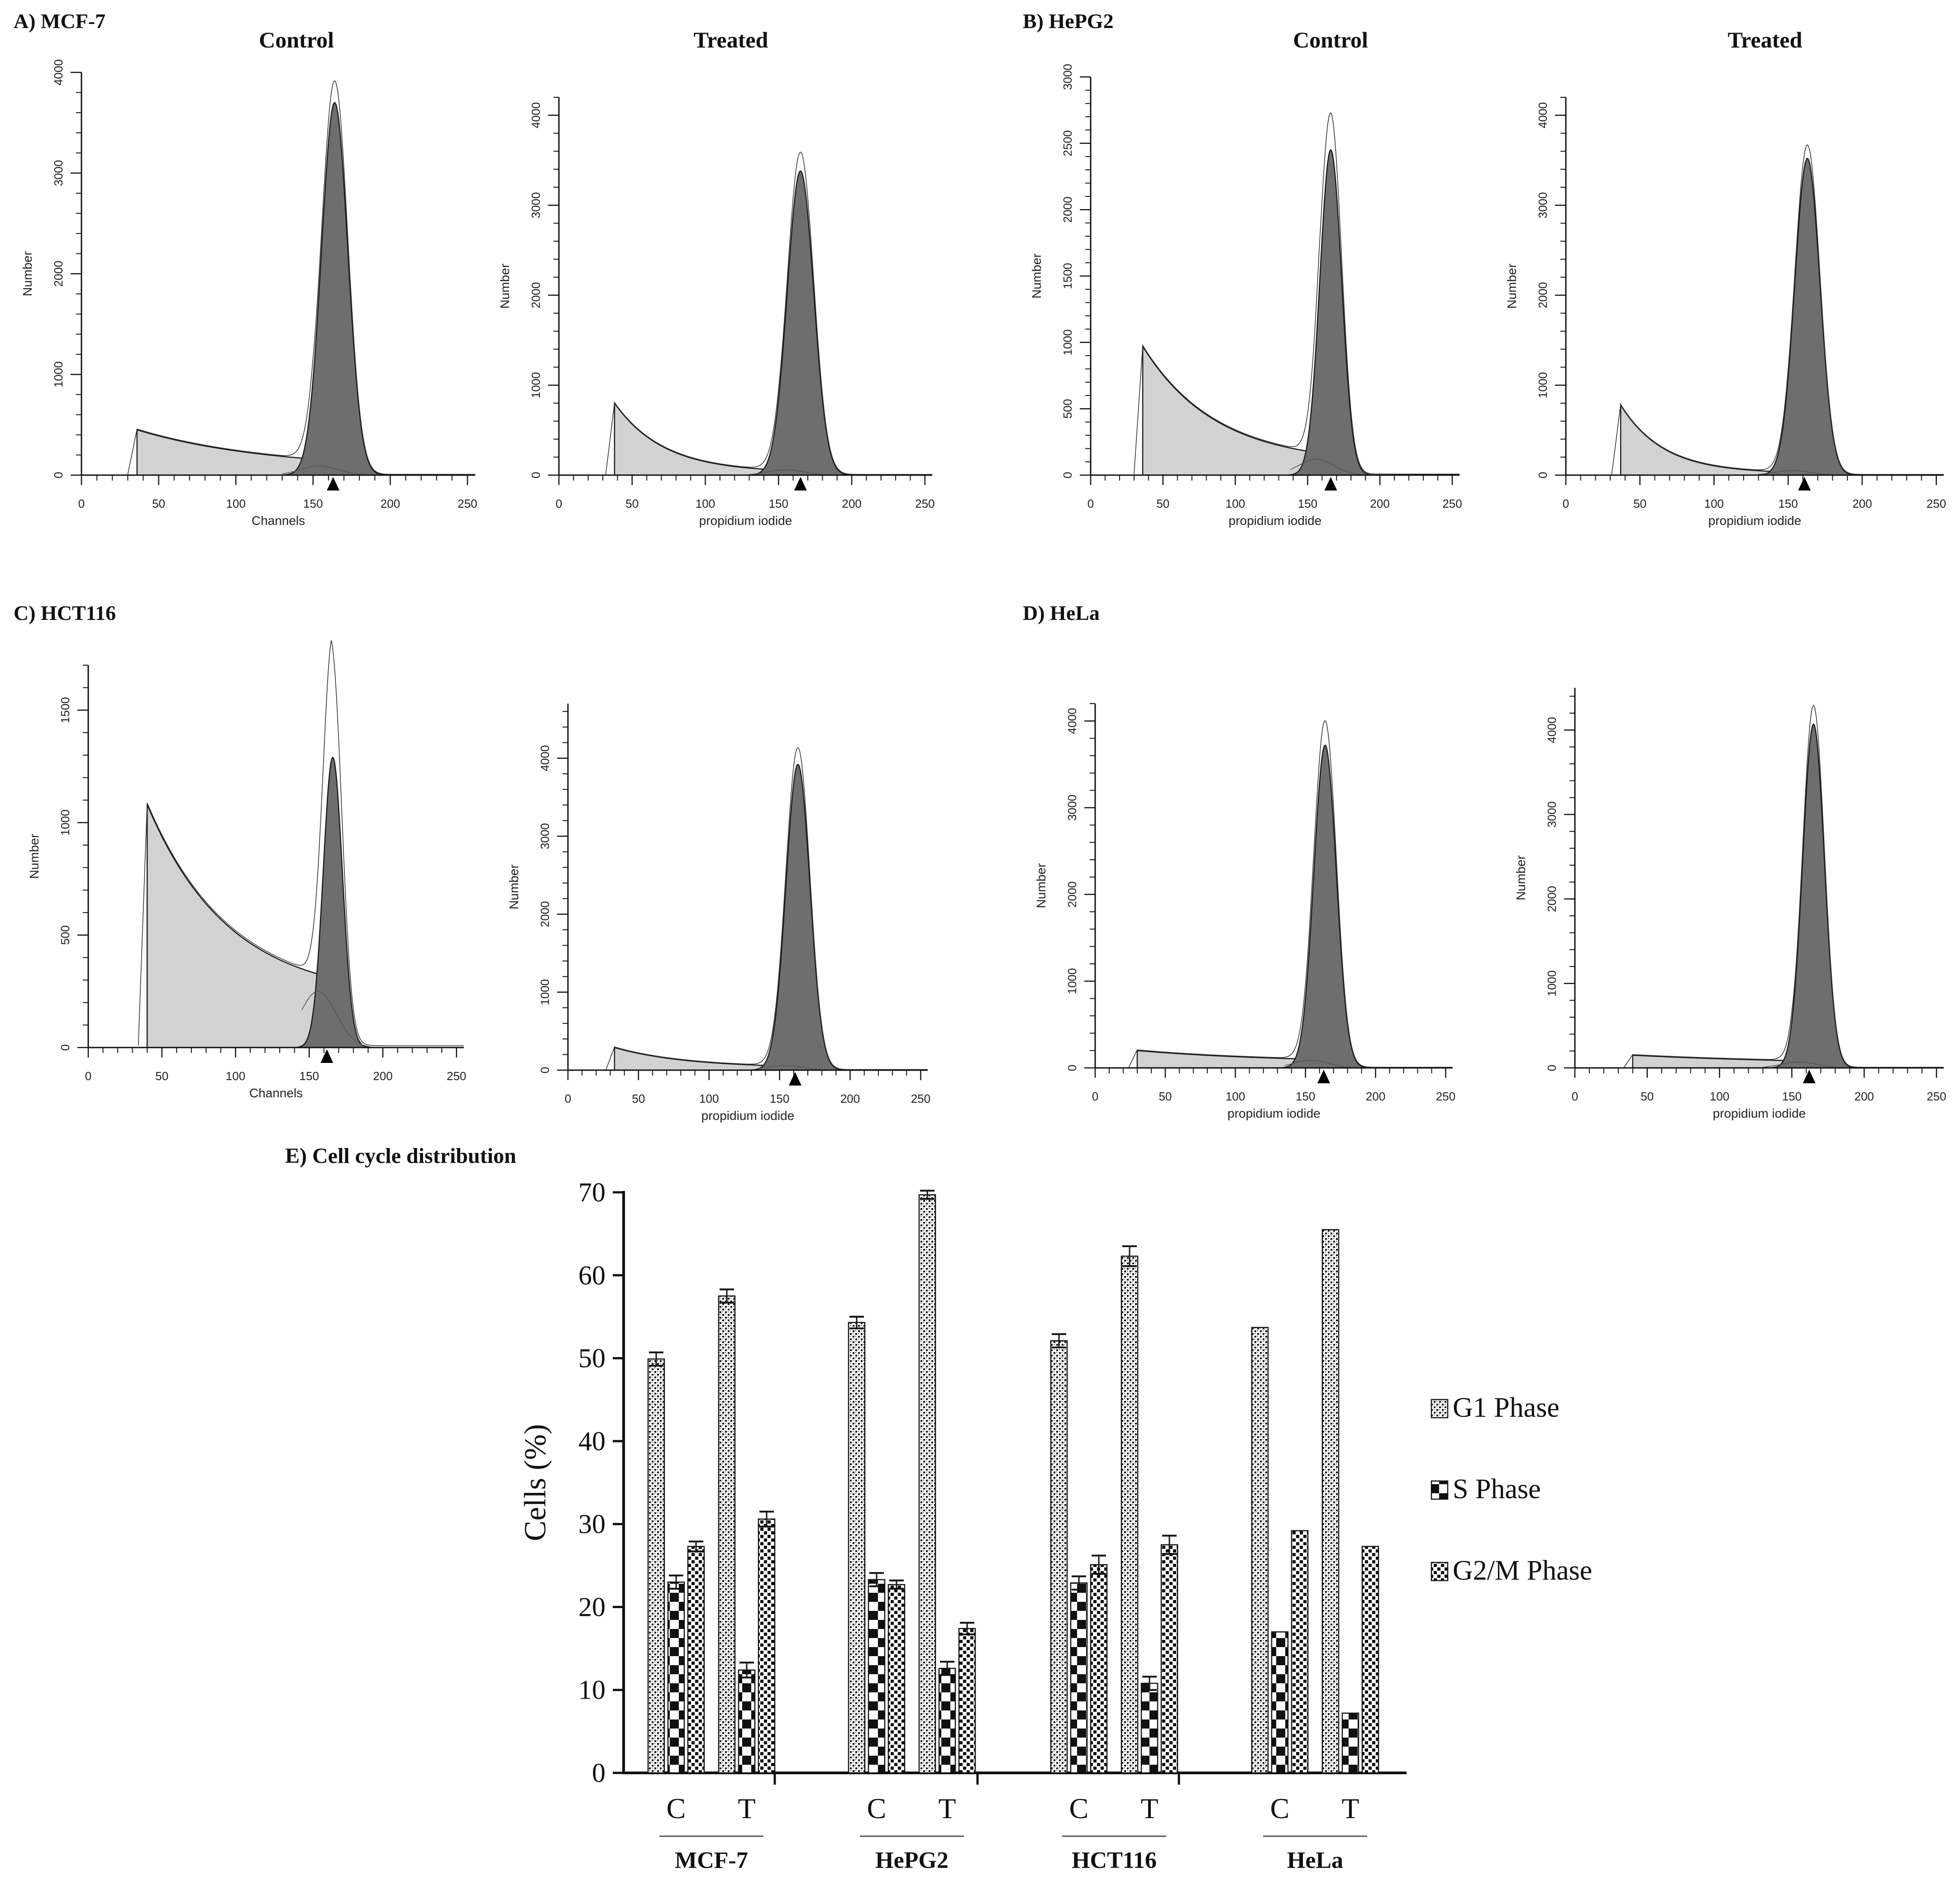  I want to click on bar-group-hct116: C T HCT116, so click(1114, 1559).